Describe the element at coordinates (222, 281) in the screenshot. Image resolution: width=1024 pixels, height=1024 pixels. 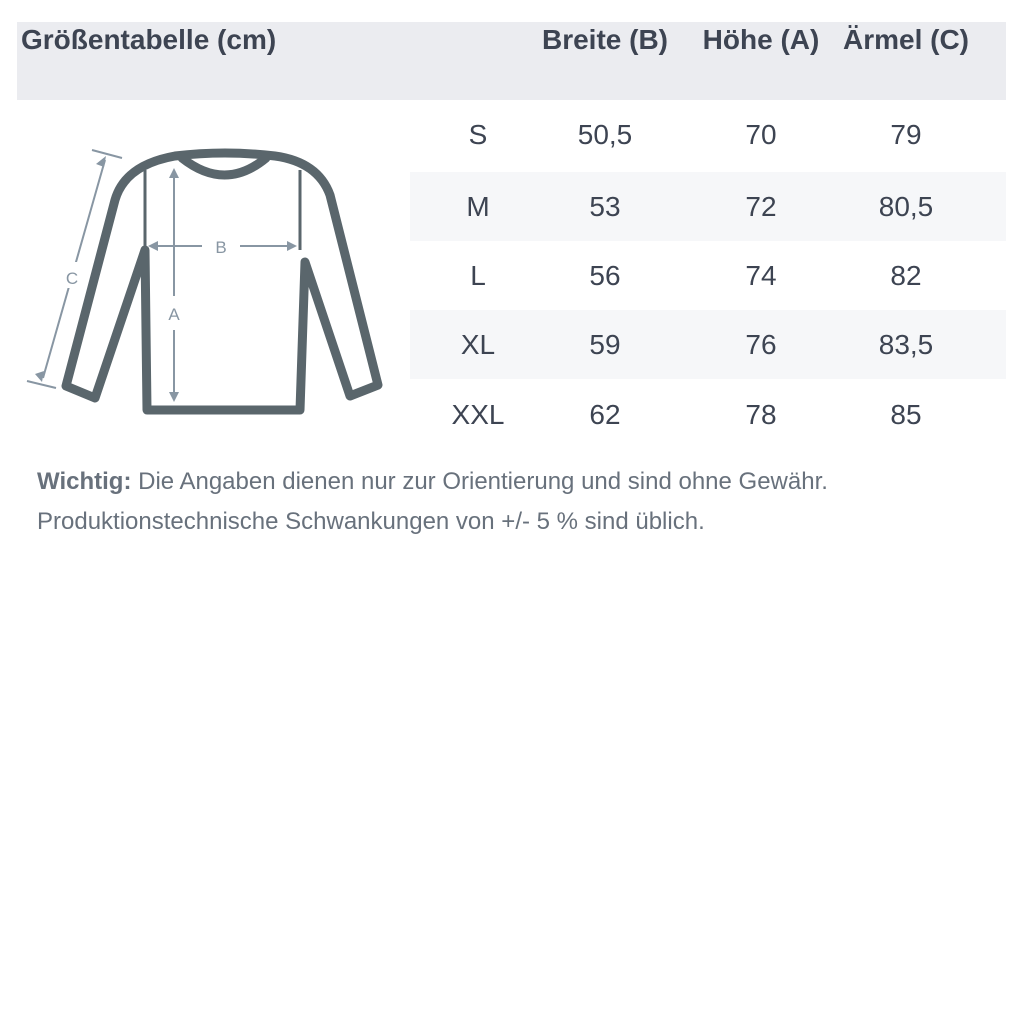
I see `shirt-outline` at that location.